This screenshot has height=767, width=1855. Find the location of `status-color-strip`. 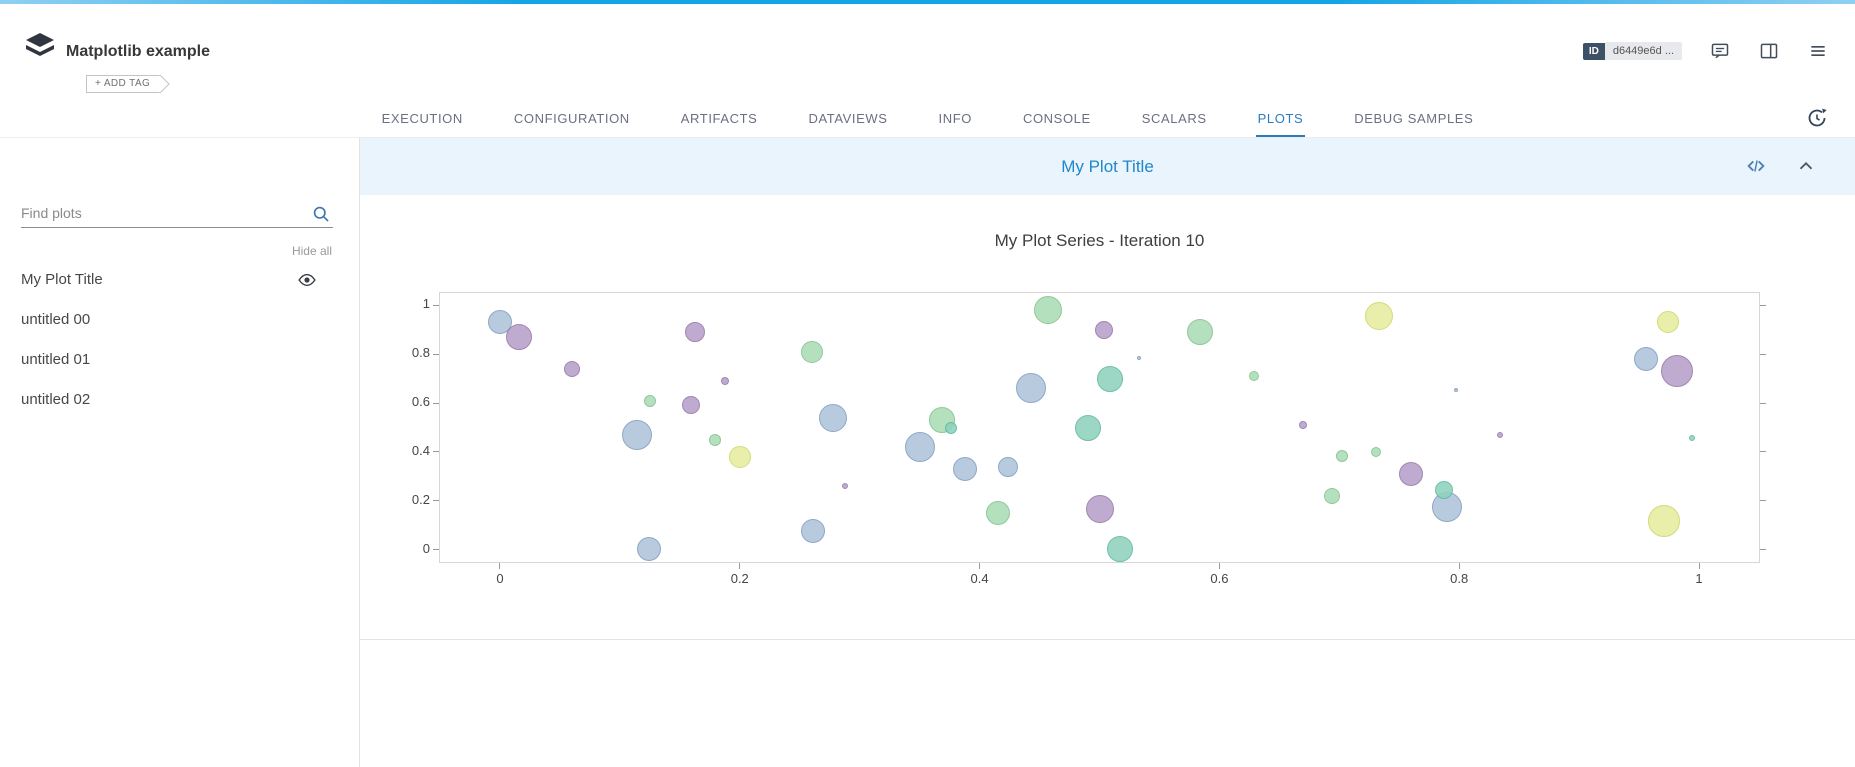

status-color-strip is located at coordinates (927, 2).